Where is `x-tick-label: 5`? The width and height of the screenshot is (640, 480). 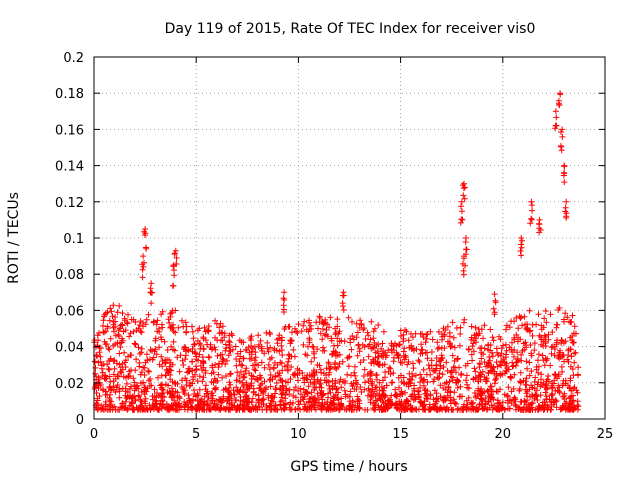
x-tick-label: 5 is located at coordinates (196, 434).